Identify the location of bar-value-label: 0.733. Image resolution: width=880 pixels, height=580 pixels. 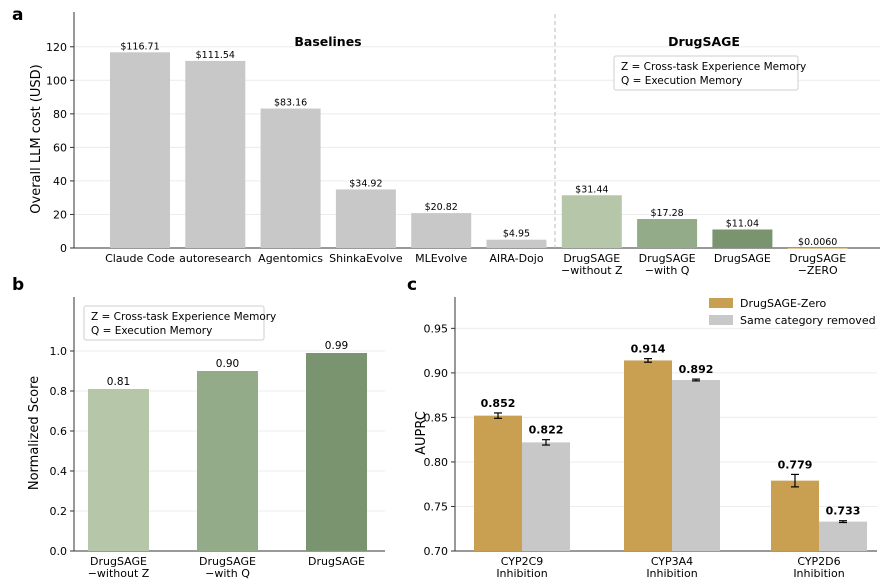
(843, 511).